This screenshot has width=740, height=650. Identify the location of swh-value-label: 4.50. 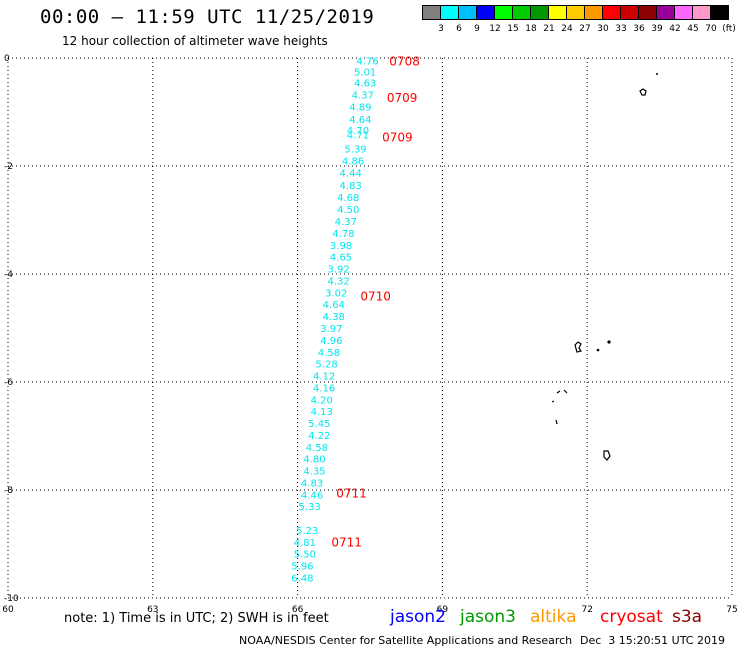
(348, 210).